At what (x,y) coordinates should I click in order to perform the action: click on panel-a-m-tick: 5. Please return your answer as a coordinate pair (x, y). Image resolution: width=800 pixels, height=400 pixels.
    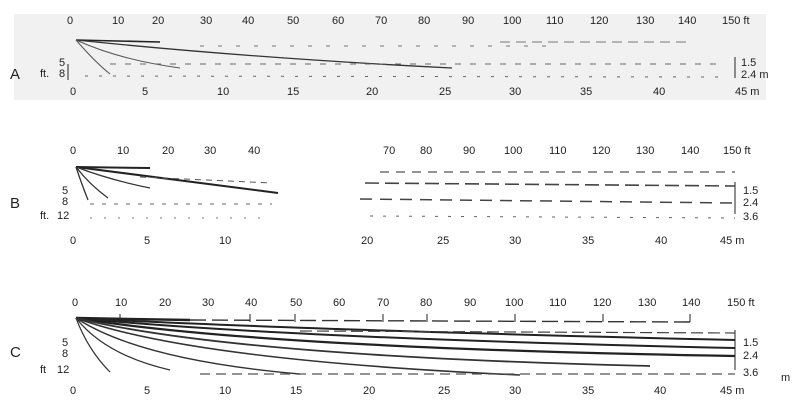
    Looking at the image, I should click on (145, 92).